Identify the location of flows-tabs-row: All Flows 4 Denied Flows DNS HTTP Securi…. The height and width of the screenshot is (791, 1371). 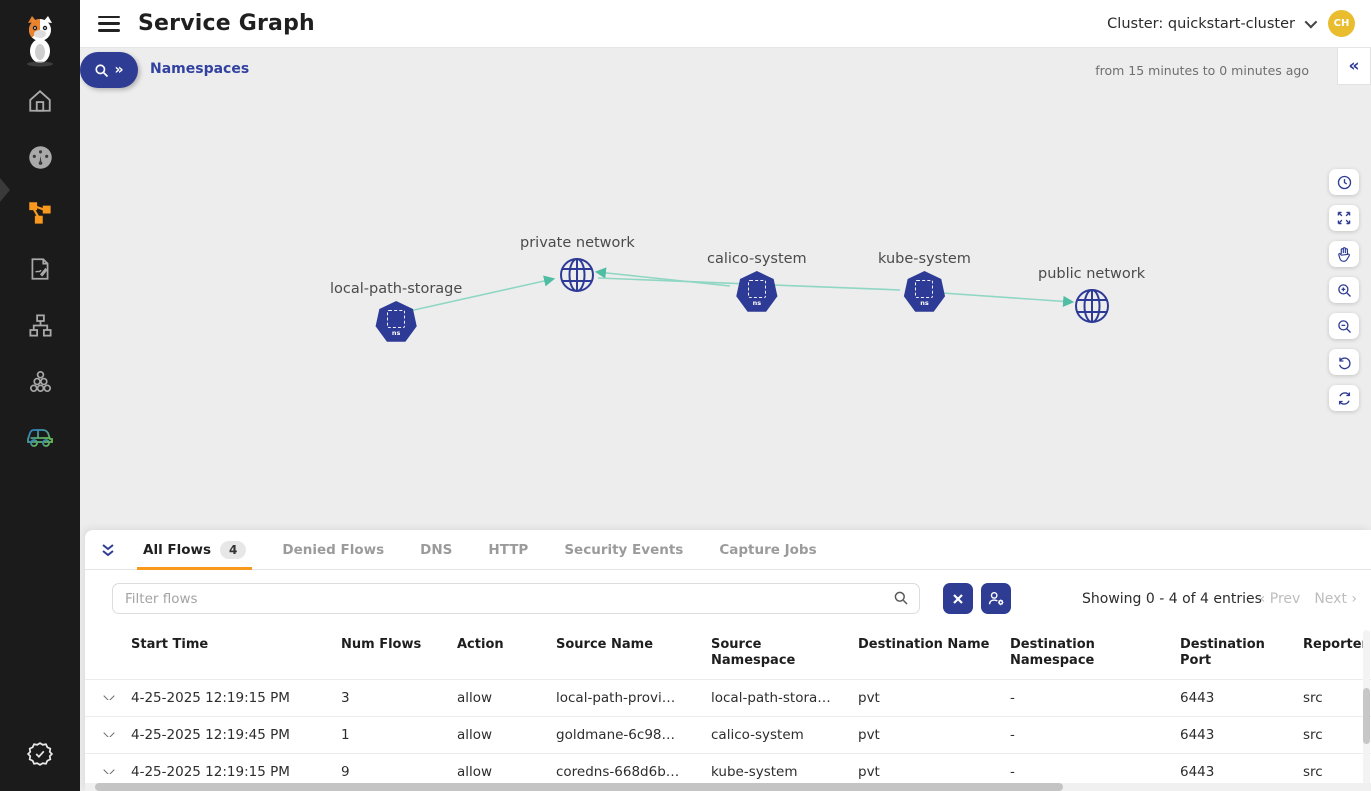
(728, 550).